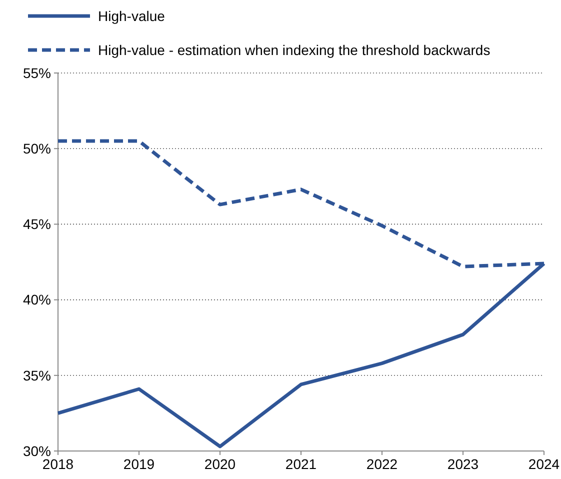 The height and width of the screenshot is (479, 561). What do you see at coordinates (294, 50) in the screenshot?
I see `legend-label: High-value - estimation when indexing the threshold backwards` at bounding box center [294, 50].